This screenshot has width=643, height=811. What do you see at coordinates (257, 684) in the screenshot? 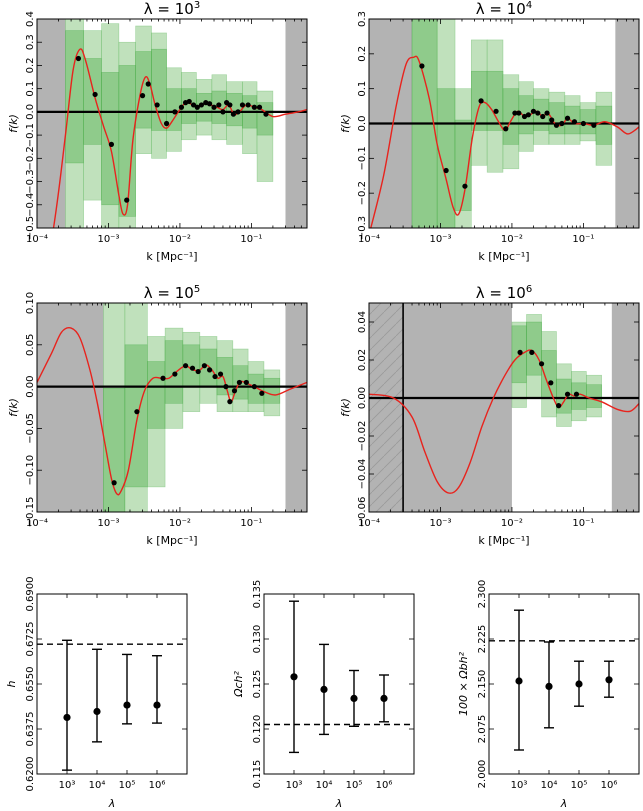
I see `y-tick-label: 0.125` at bounding box center [257, 684].